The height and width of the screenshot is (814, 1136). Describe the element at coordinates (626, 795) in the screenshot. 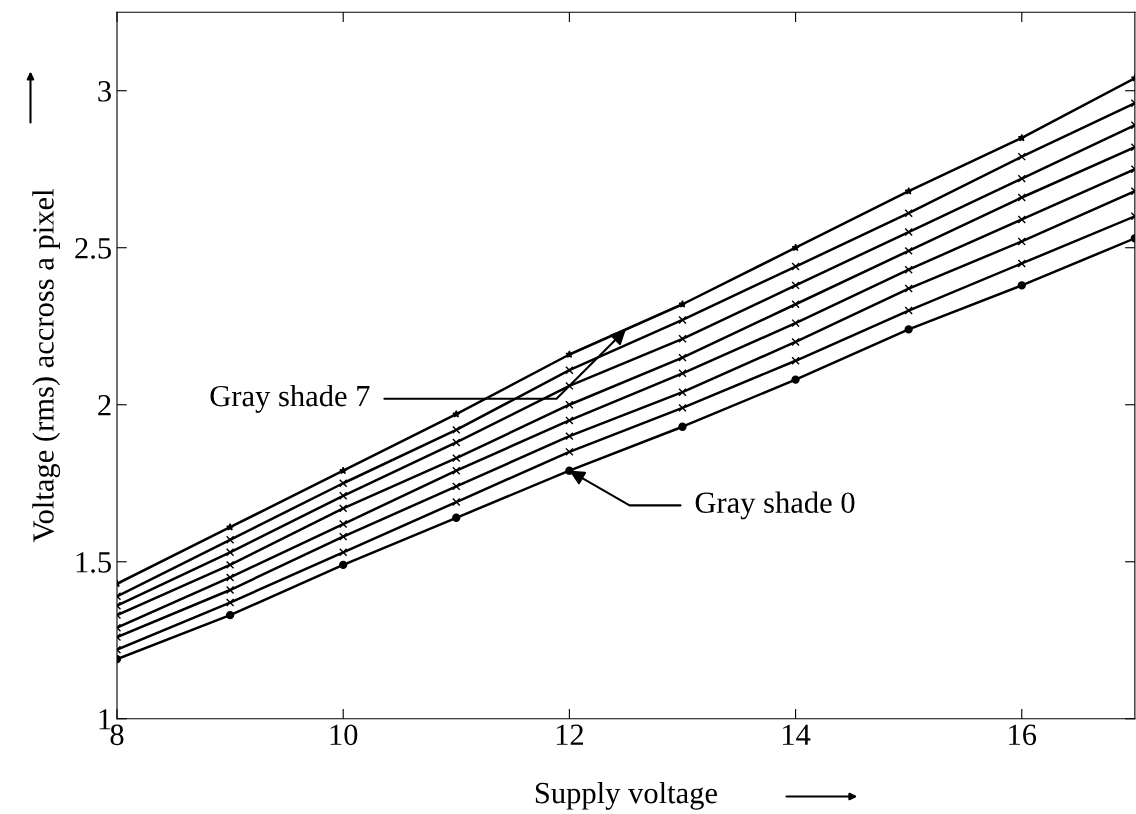

I see `x-axis-title: Supply voltage` at that location.